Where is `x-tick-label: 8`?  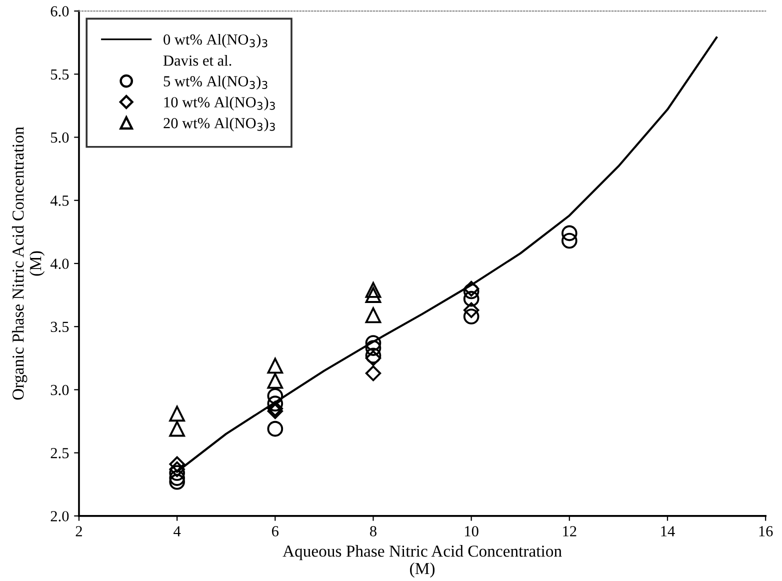
x-tick-label: 8 is located at coordinates (373, 531).